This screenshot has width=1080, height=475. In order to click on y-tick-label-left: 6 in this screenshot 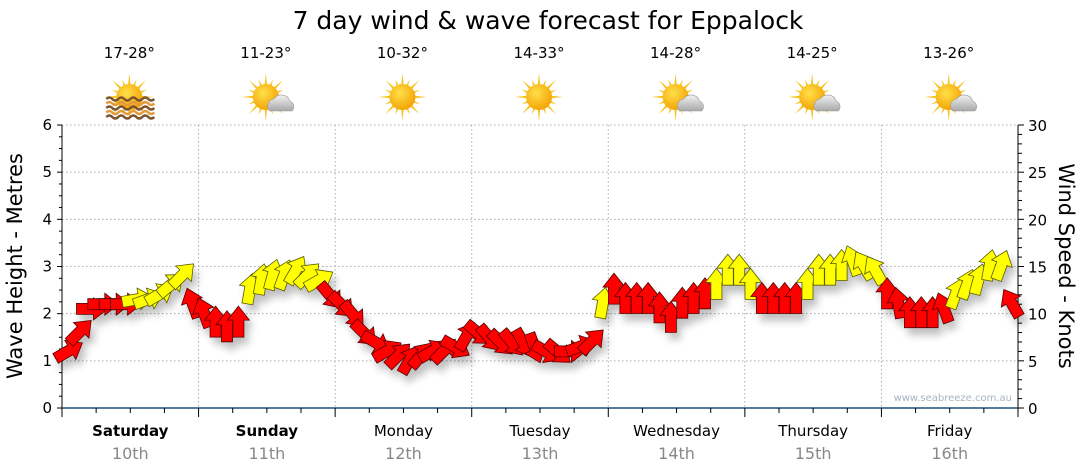, I will do `click(47, 125)`.